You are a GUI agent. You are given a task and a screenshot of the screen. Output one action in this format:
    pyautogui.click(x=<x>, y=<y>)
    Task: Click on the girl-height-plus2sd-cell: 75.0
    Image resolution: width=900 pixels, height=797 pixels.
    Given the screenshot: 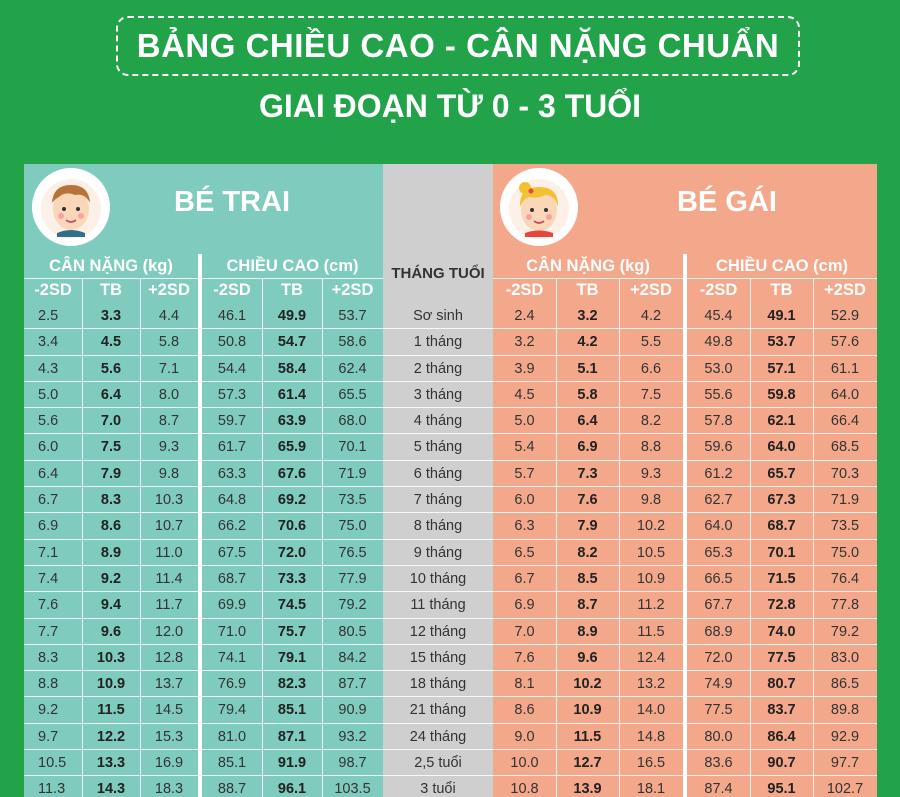 What is the action you would take?
    pyautogui.click(x=845, y=552)
    